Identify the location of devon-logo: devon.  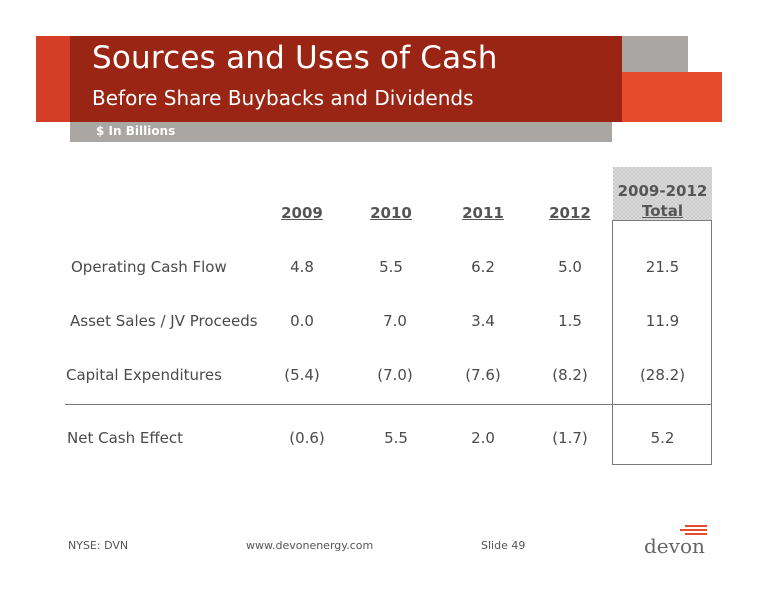
(675, 540).